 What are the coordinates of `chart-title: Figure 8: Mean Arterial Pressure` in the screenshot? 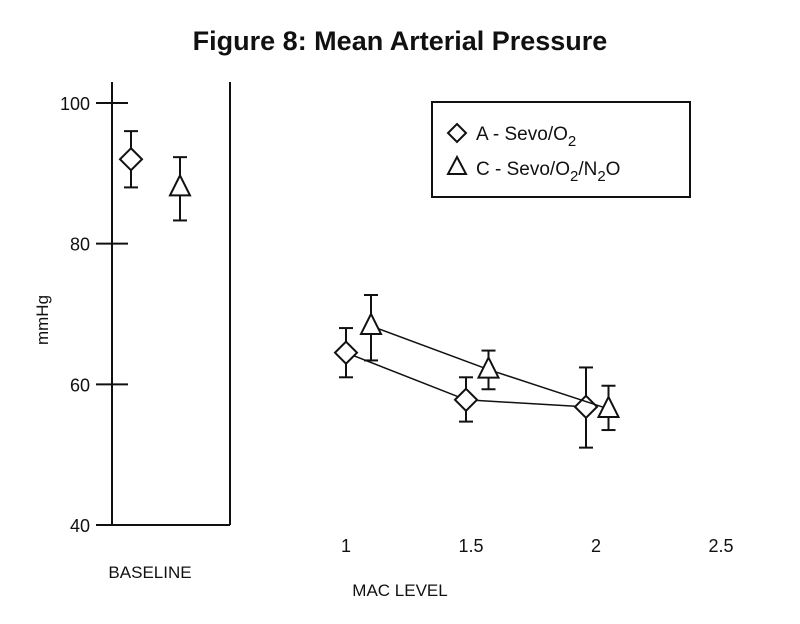 It's located at (400, 41).